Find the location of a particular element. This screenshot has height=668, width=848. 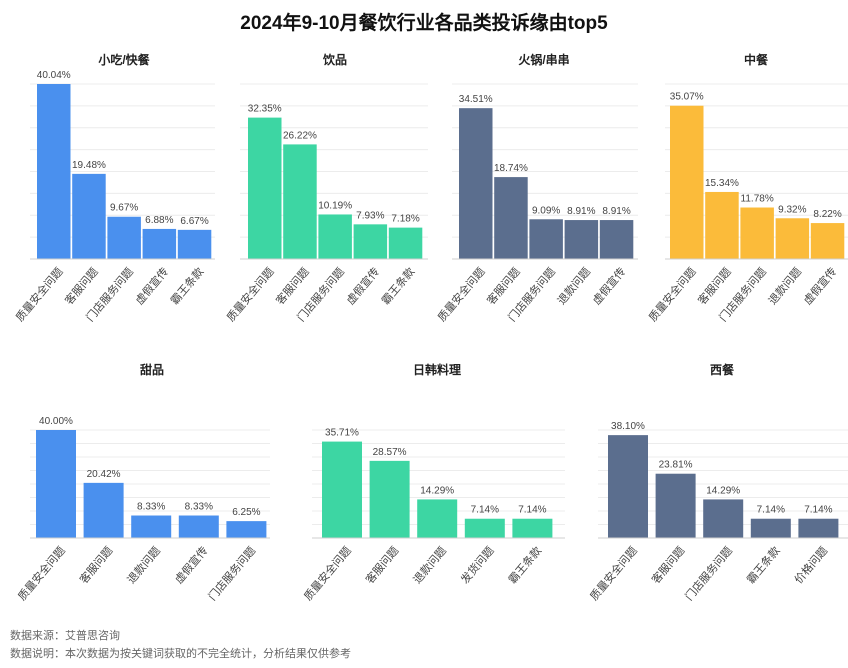

footer-note: 数据说明：本次数据为按关键词获取的不完全统计，分析结果仅供参考 is located at coordinates (180, 654).